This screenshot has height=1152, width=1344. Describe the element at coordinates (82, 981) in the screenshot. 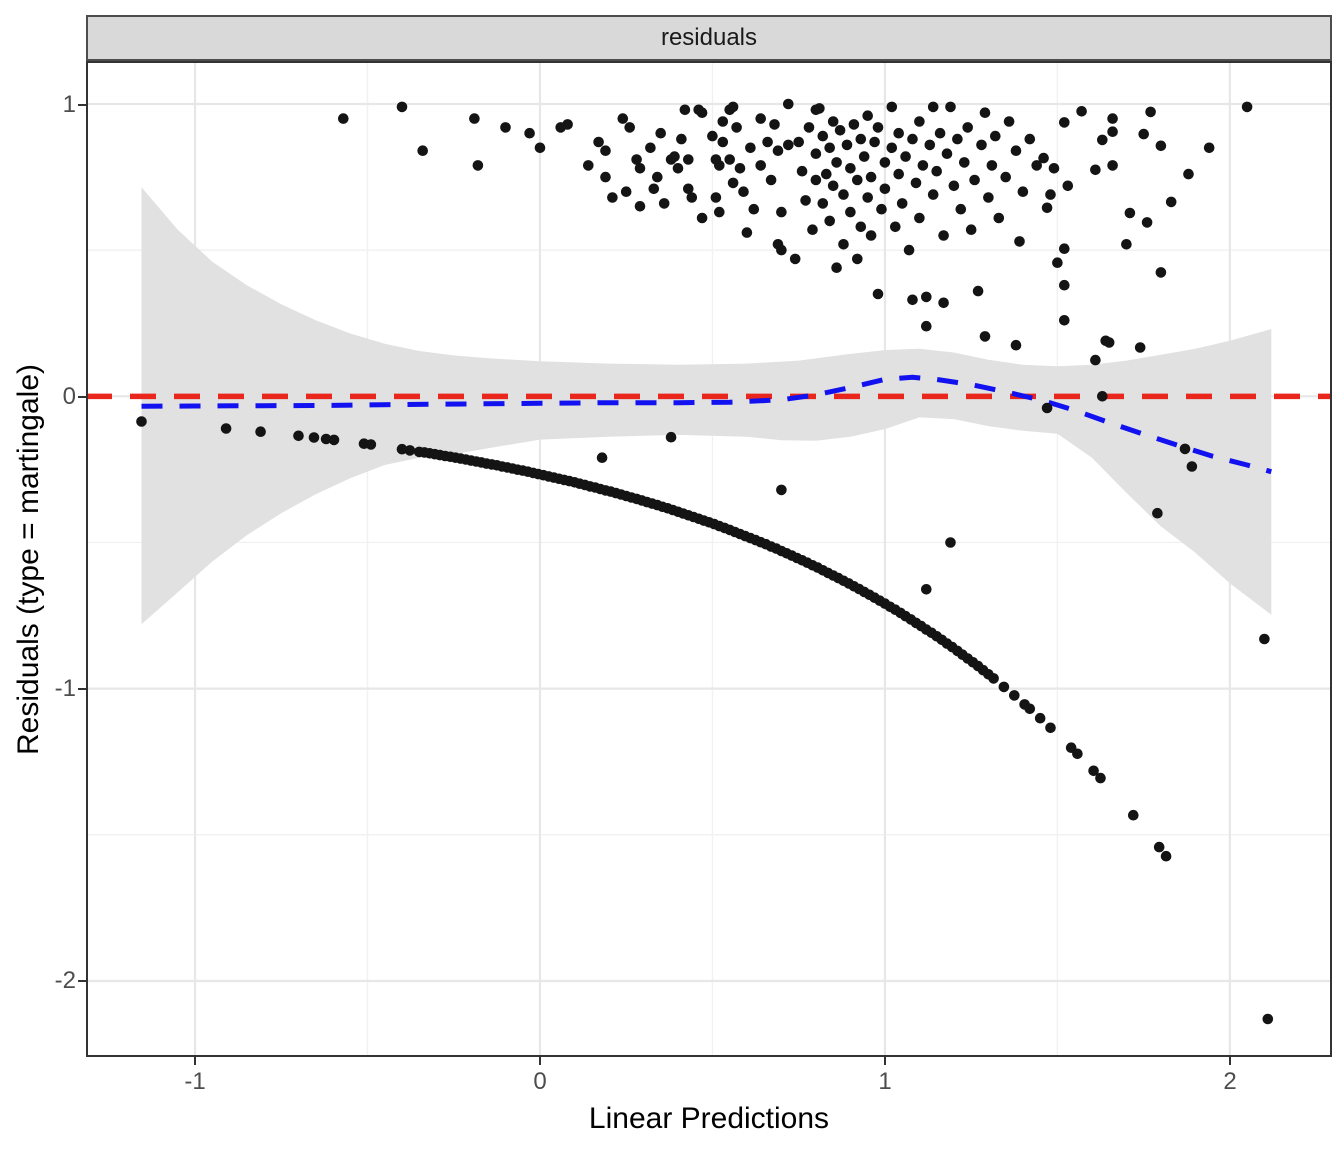

I see `y-tick-mark` at that location.